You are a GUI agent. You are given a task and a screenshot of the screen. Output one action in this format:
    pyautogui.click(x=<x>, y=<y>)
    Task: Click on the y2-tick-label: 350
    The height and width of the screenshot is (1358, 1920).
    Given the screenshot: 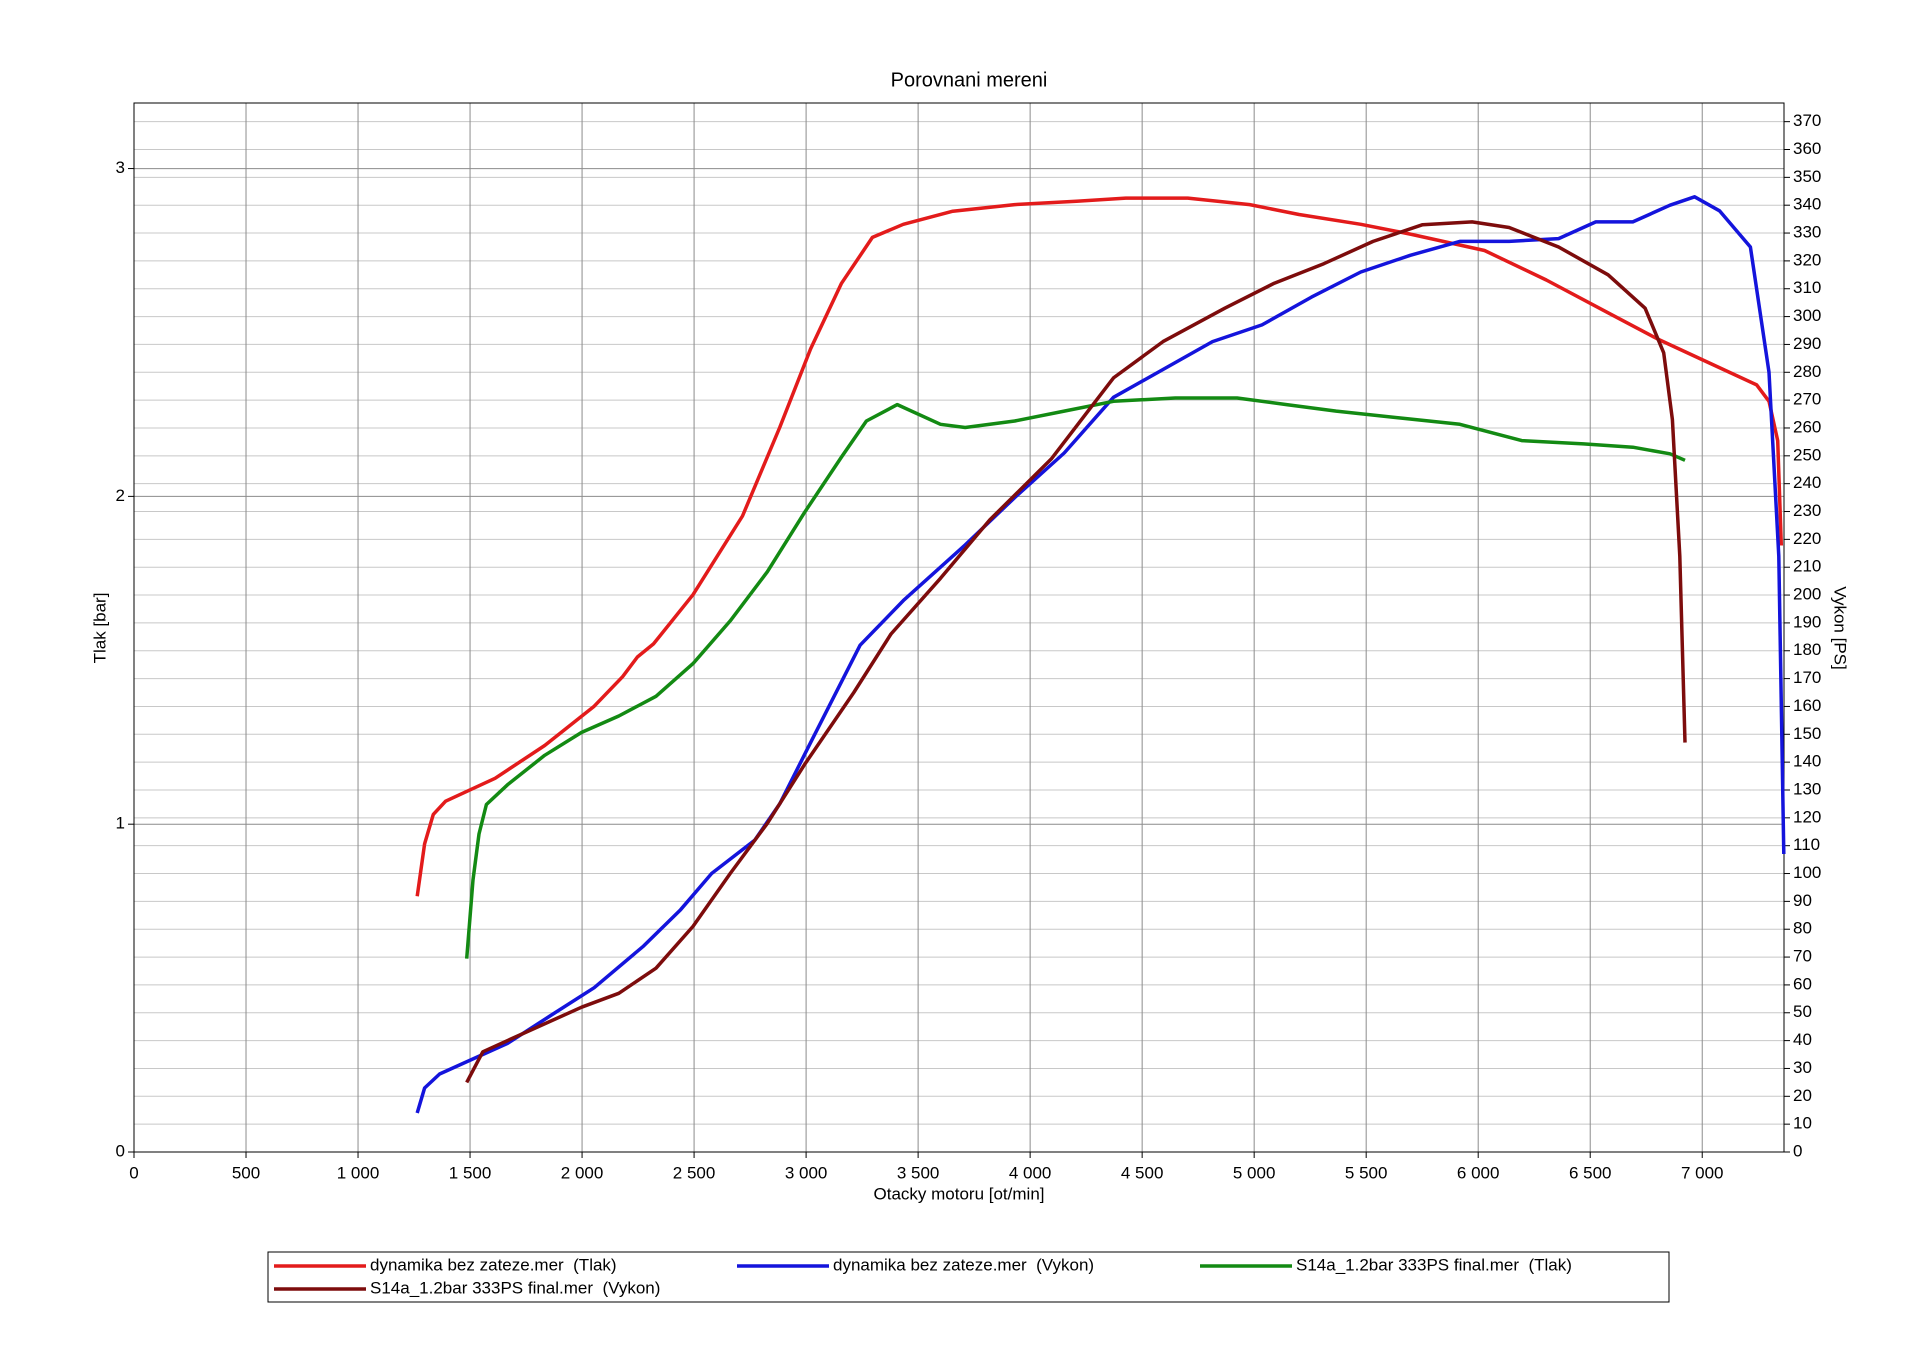 What is the action you would take?
    pyautogui.click(x=1807, y=176)
    